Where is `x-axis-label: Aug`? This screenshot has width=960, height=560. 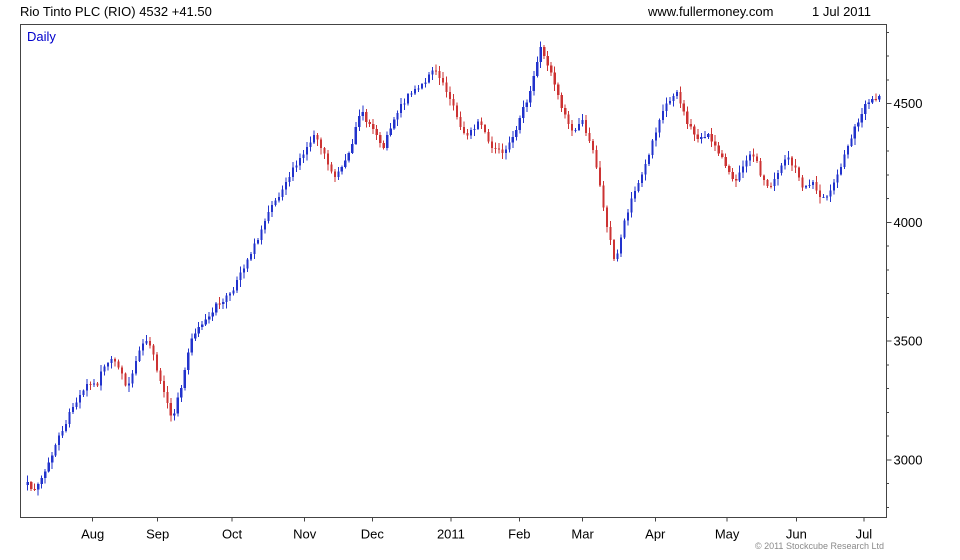
x-axis-label: Aug is located at coordinates (92, 534).